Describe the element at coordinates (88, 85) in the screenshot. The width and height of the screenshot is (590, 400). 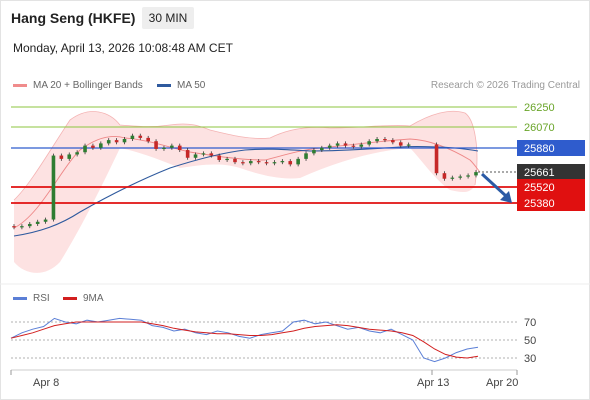
I see `legend-bollinger-label: MA 20 + Bollinger Bands` at that location.